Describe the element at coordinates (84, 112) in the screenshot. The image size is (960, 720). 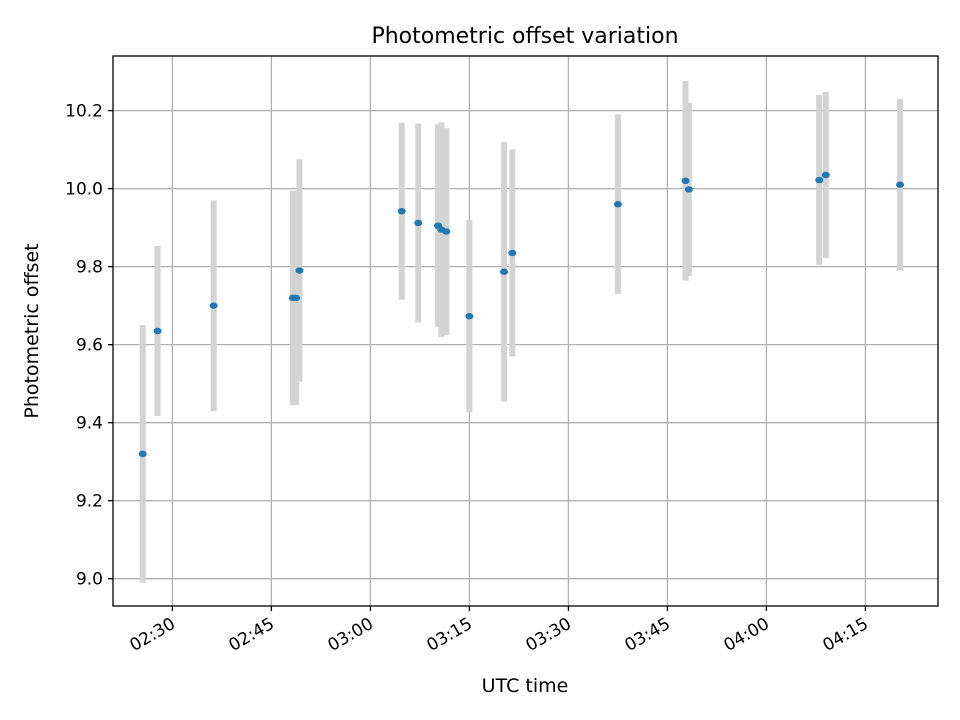
I see `y-tick-label: 10.2` at that location.